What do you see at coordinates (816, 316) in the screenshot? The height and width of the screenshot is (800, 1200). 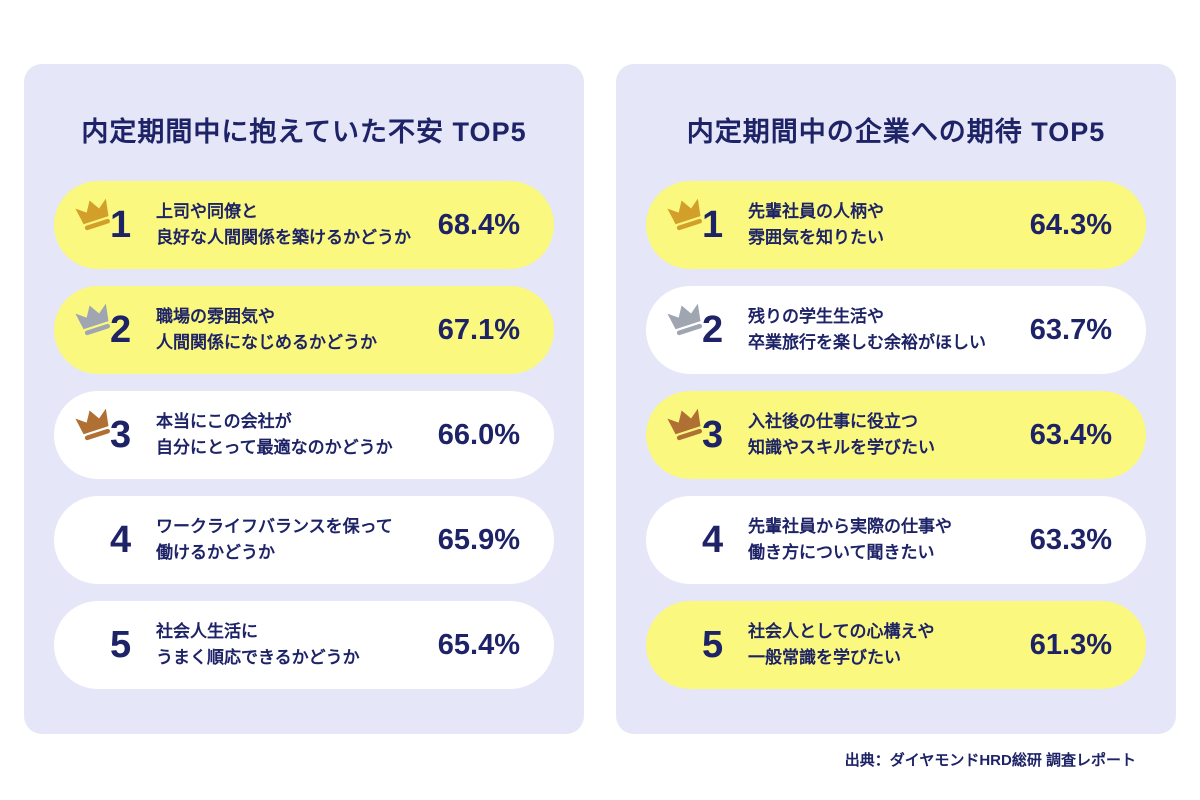 I see `item-label-line1: 残りの学生生活や` at bounding box center [816, 316].